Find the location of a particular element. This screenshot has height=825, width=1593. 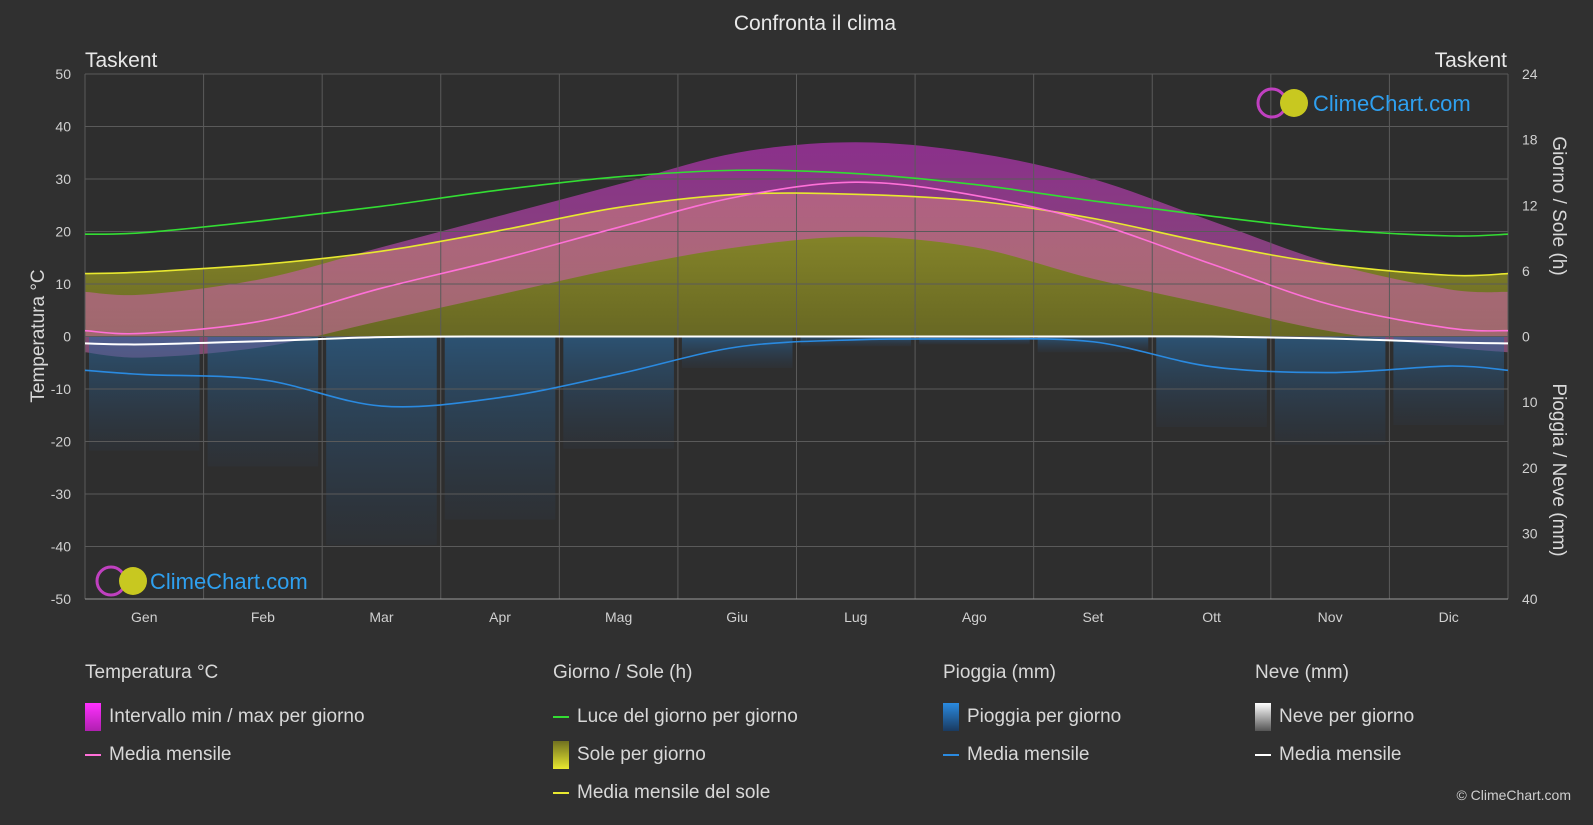

y-right-top-tick-label: 24 is located at coordinates (1530, 74).